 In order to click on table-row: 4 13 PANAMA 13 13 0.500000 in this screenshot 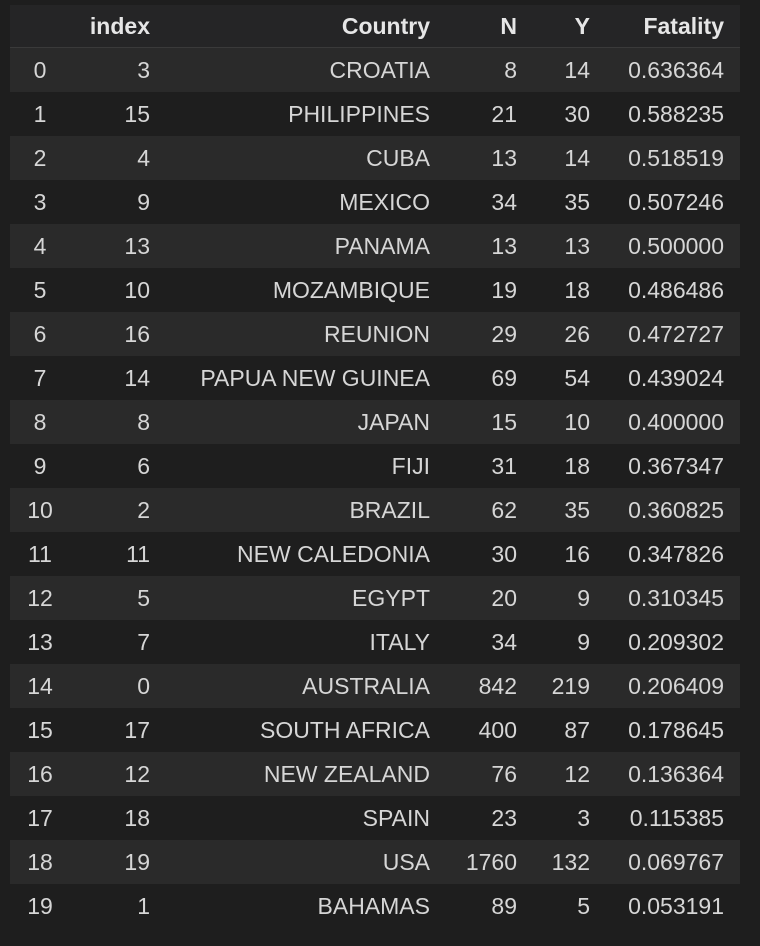, I will do `click(375, 246)`.